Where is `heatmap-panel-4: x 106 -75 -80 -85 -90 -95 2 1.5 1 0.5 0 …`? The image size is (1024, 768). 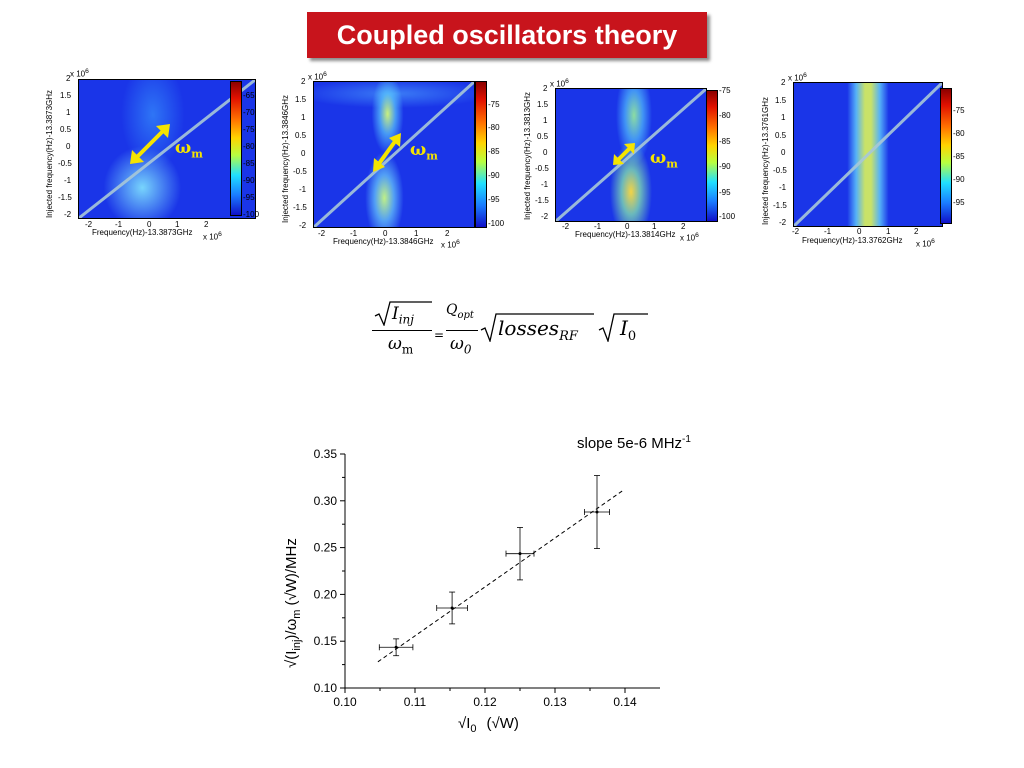
heatmap-panel-4: x 106 -75 -80 -85 -90 -95 2 1.5 1 0.5 0 … is located at coordinates (870, 162).